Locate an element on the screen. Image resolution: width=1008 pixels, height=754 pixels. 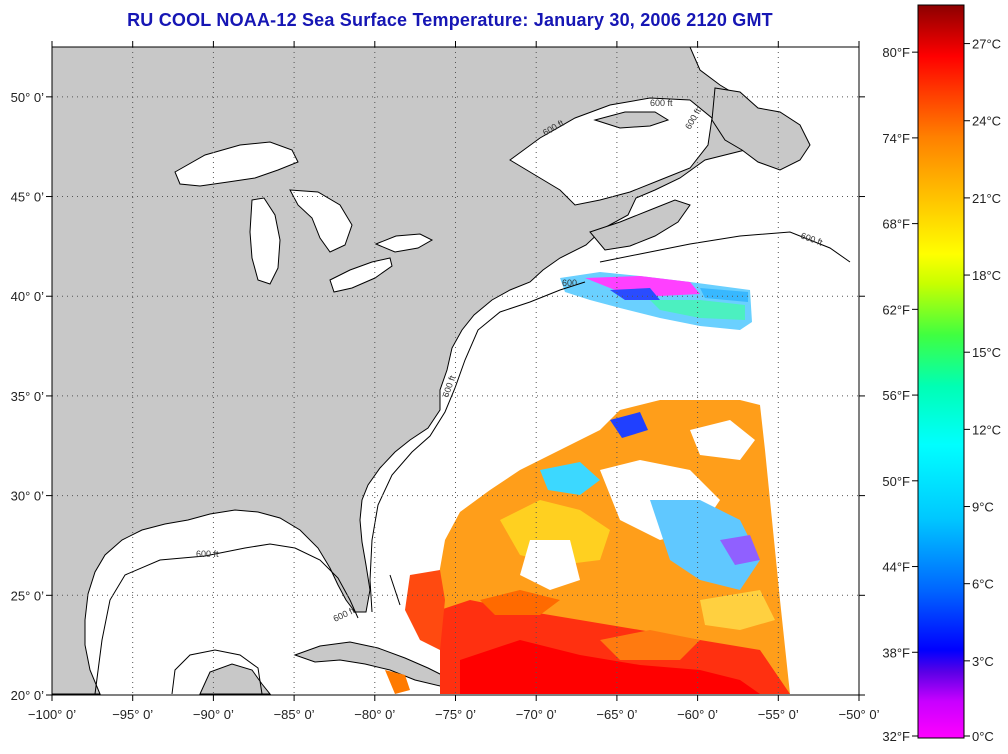
lat-tick-label: 45° 0’ is located at coordinates (28, 197).